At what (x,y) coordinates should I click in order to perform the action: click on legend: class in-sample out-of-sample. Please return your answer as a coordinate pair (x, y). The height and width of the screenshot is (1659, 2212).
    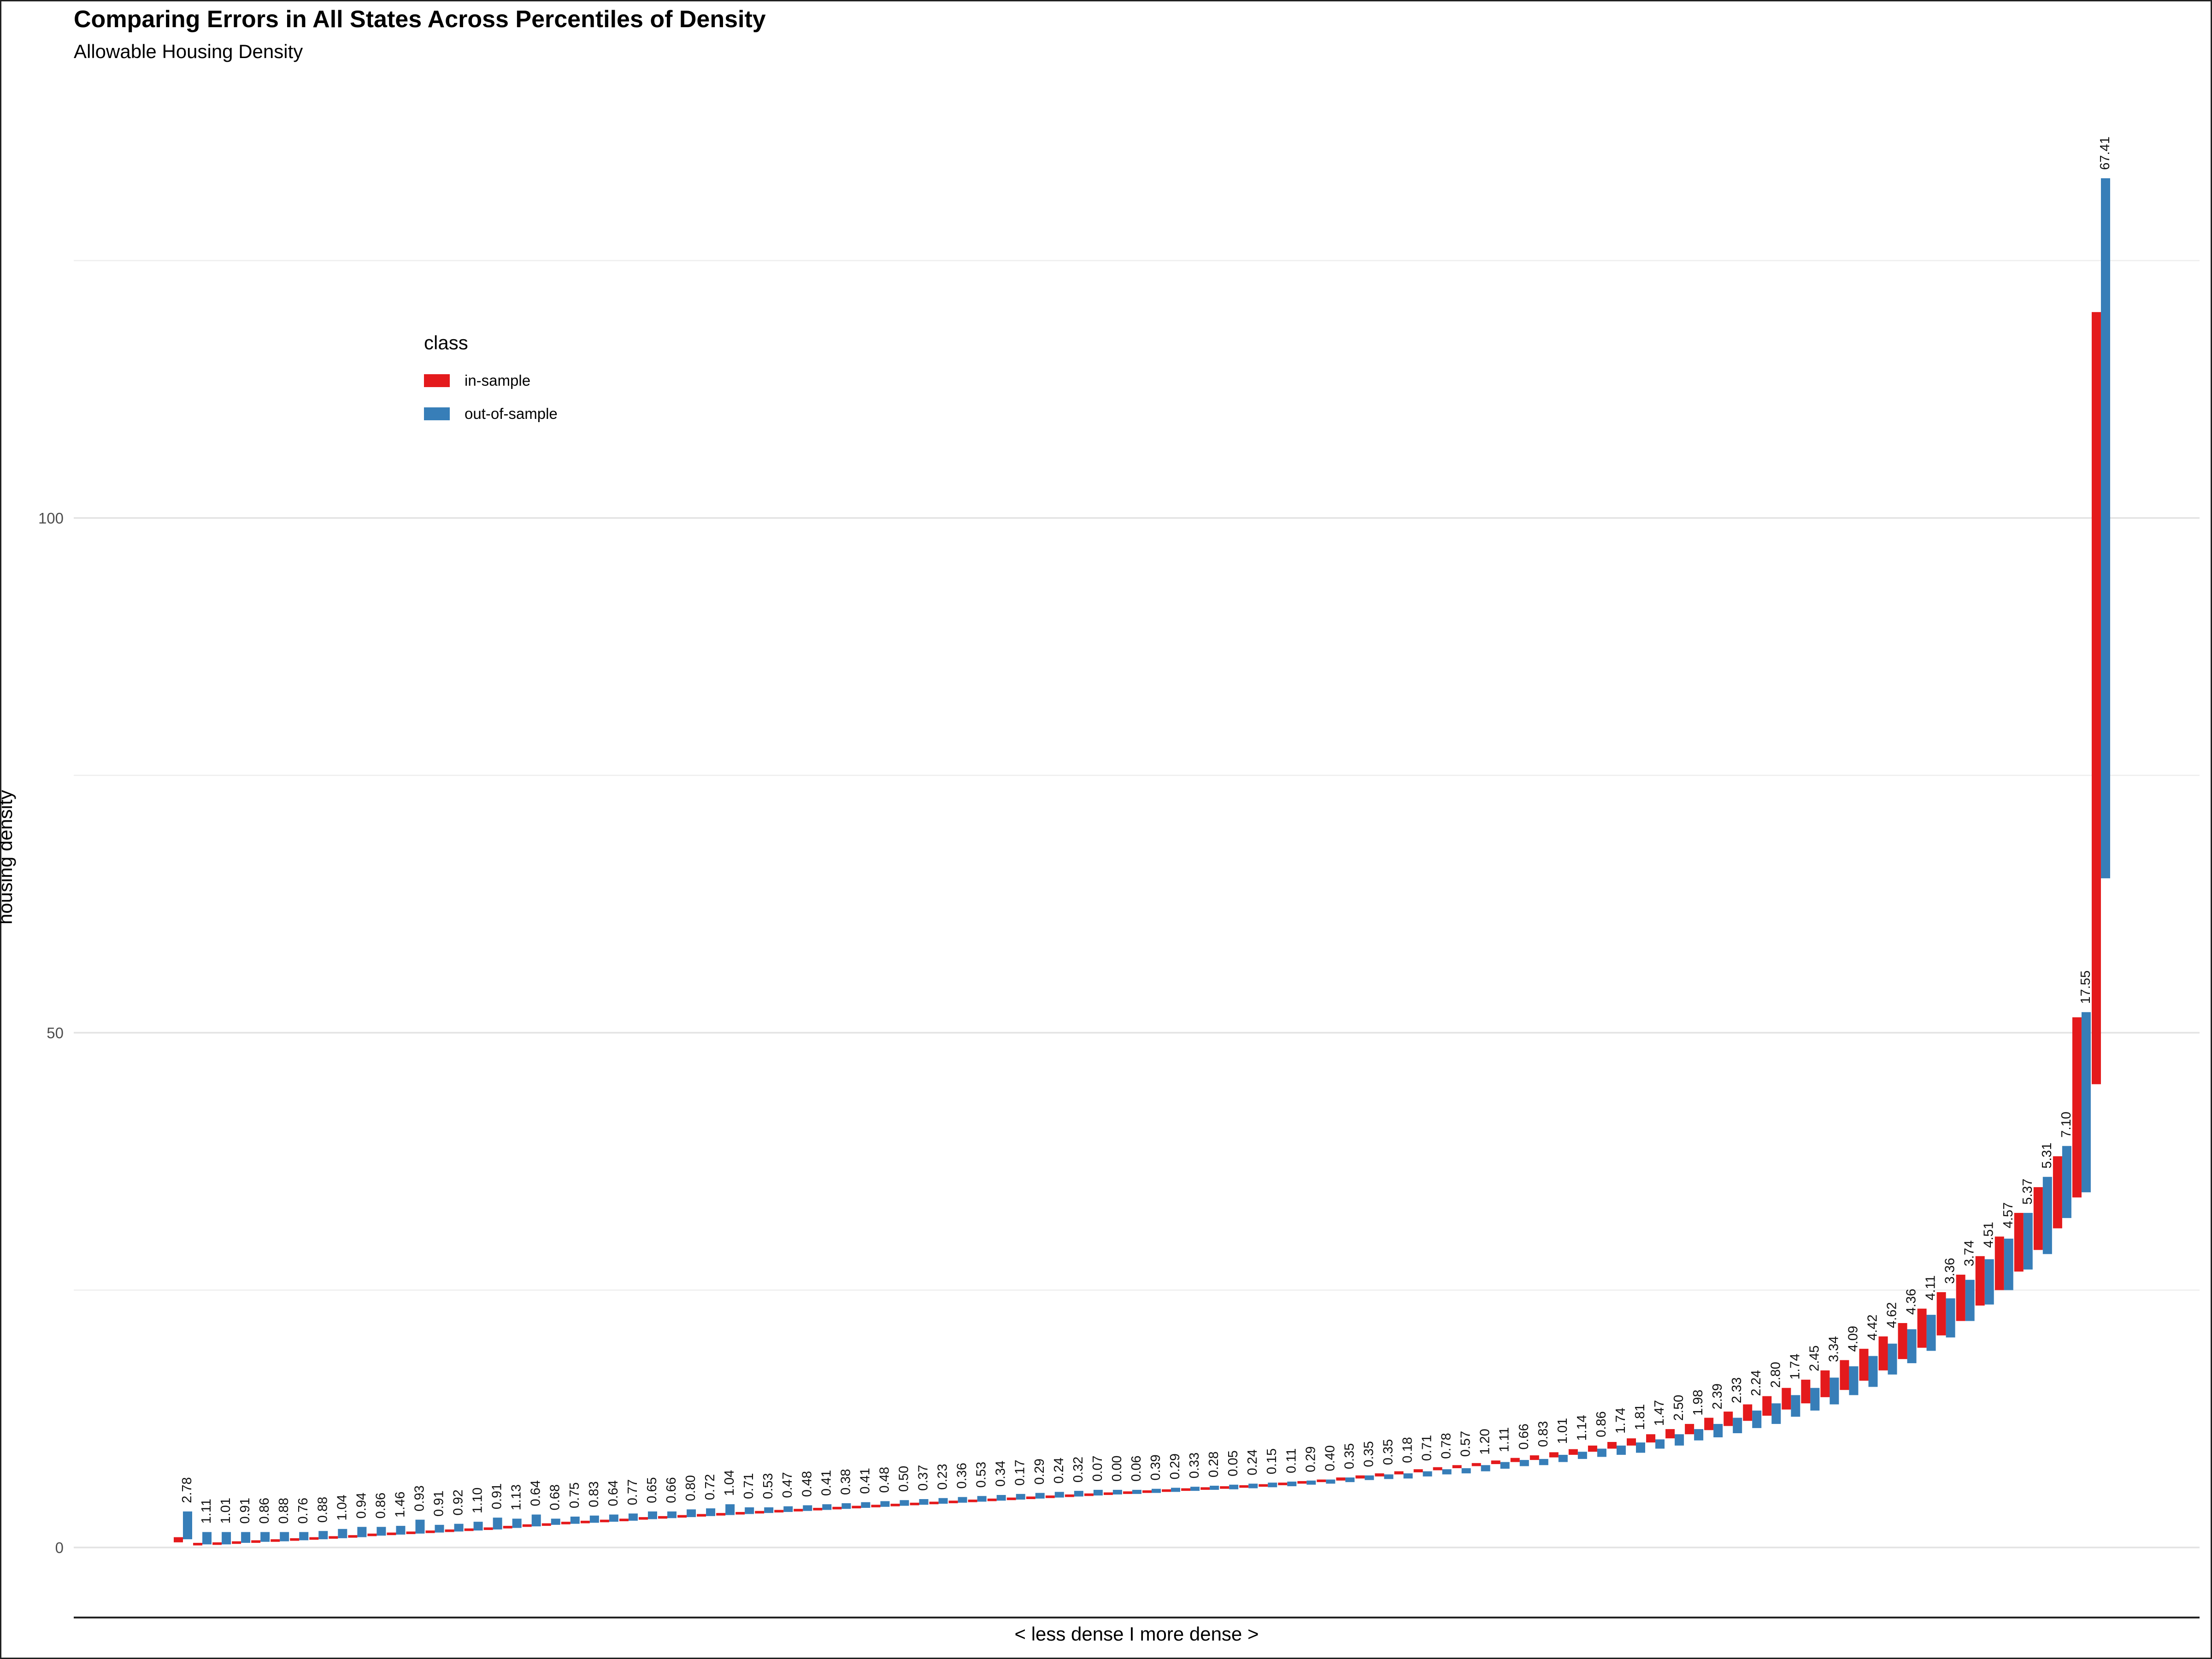
    Looking at the image, I should click on (491, 381).